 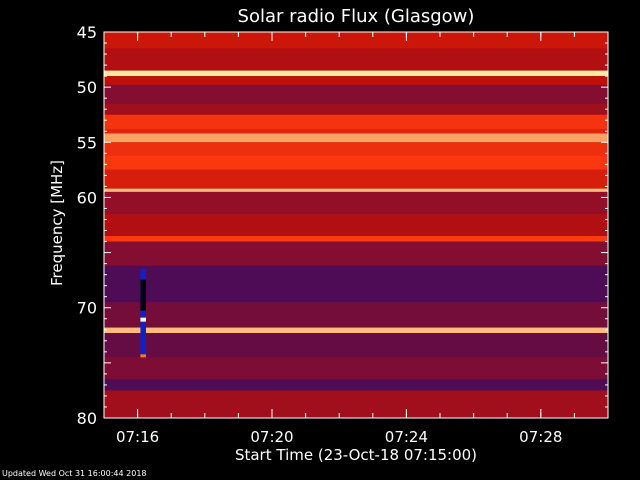 What do you see at coordinates (143, 295) in the screenshot?
I see `radio-burst-core` at bounding box center [143, 295].